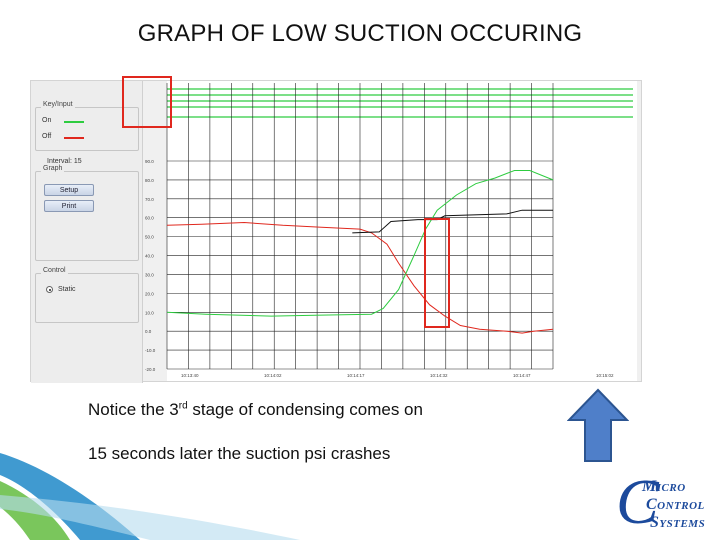 The height and width of the screenshot is (540, 720). What do you see at coordinates (149, 256) in the screenshot?
I see `y-tick-label: 40.0` at bounding box center [149, 256].